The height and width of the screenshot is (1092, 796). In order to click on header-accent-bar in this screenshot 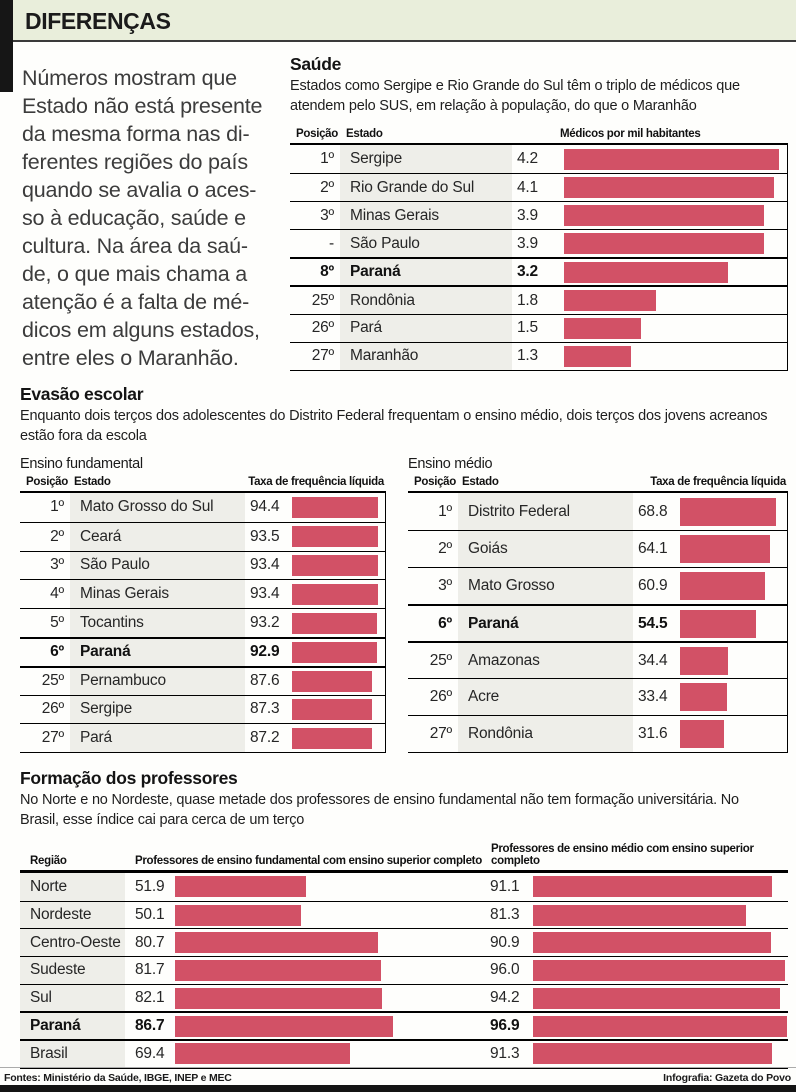, I will do `click(6, 46)`.